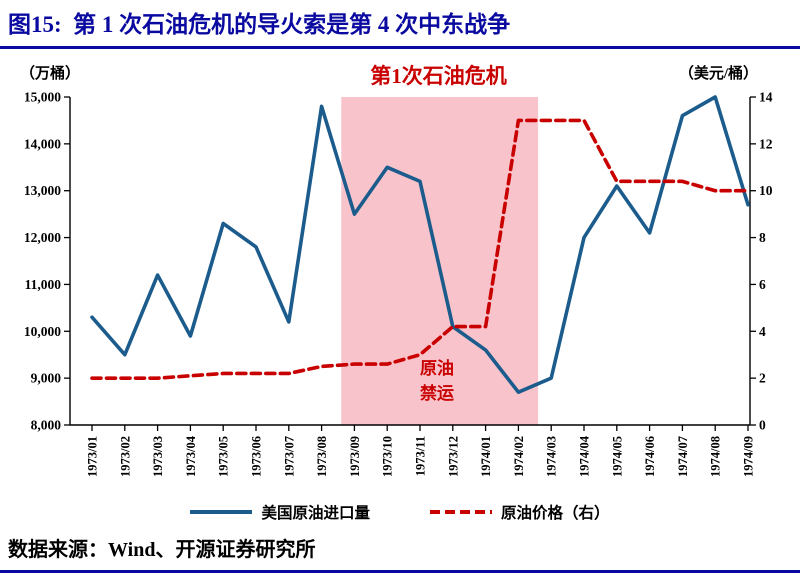  Describe the element at coordinates (93, 456) in the screenshot. I see `x-axis-tick-label: 1973/01` at that location.